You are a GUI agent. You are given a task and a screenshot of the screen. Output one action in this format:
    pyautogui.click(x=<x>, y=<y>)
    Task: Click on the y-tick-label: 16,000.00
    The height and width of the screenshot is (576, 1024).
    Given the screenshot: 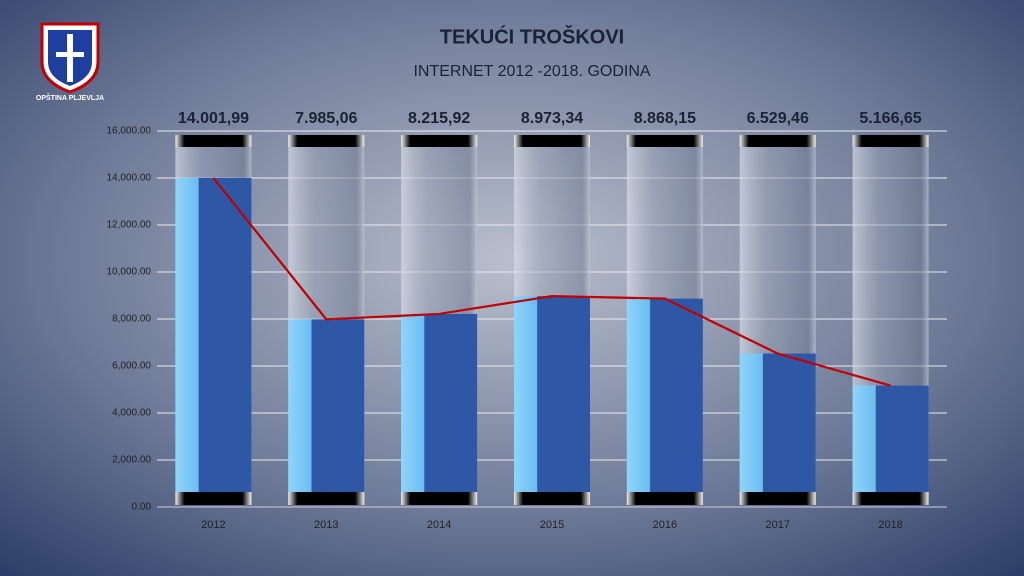 What is the action you would take?
    pyautogui.click(x=129, y=131)
    